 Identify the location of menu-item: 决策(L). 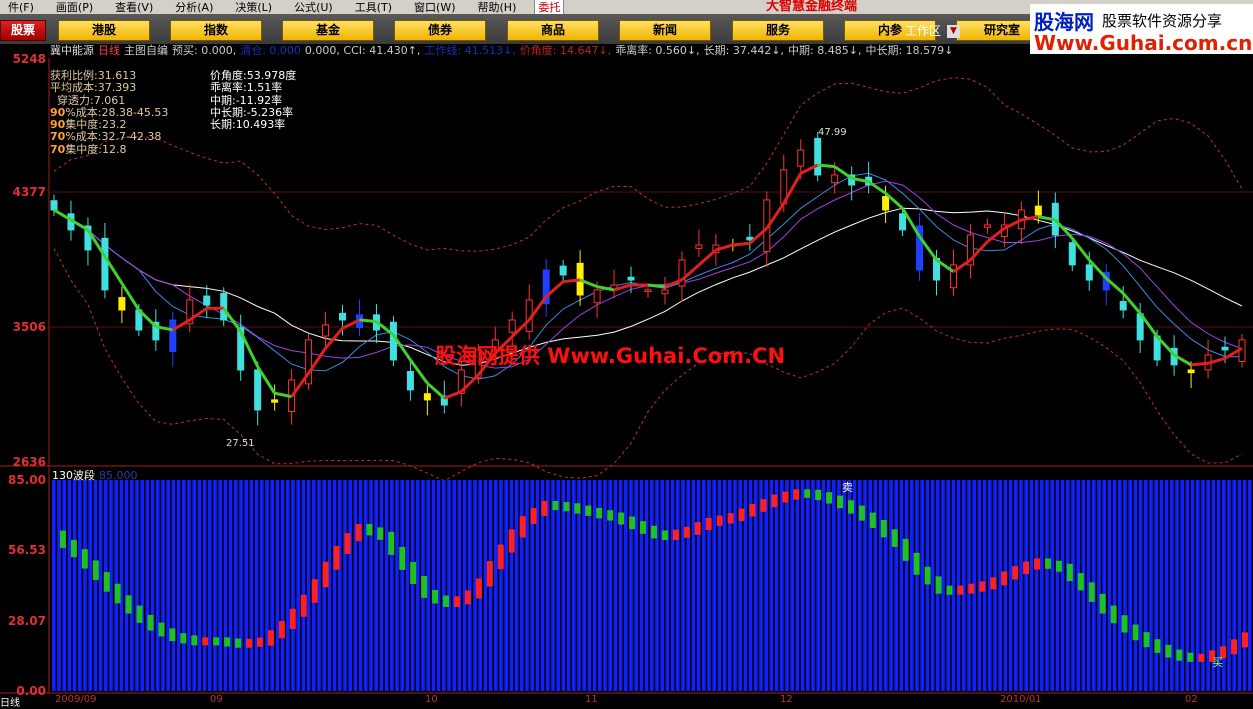
(254, 7).